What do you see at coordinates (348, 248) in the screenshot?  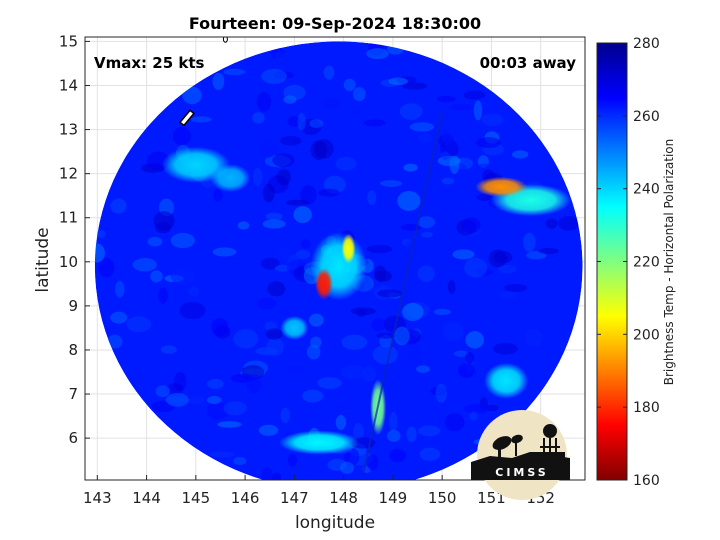 I see `feature-core-north` at bounding box center [348, 248].